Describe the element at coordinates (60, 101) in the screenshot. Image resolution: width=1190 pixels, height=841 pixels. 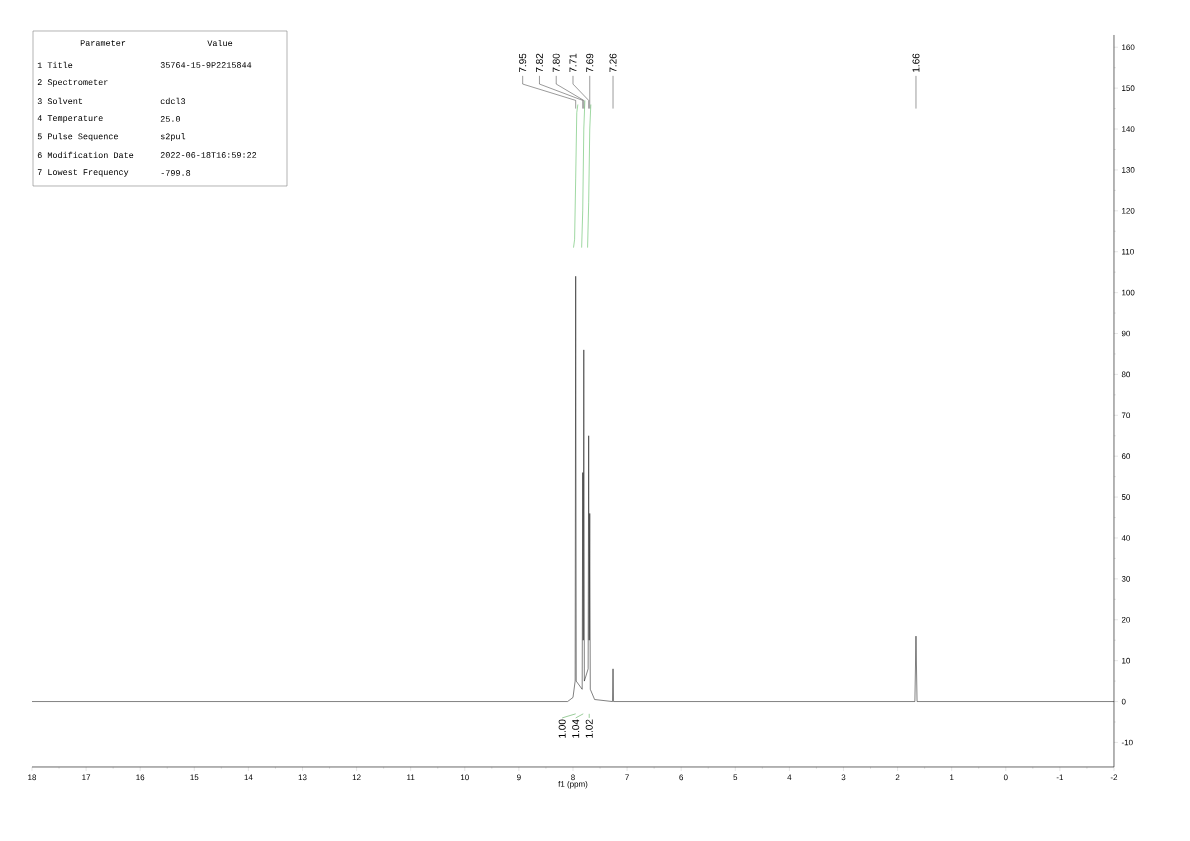
I see `annotation: 3 Solvent` at that location.